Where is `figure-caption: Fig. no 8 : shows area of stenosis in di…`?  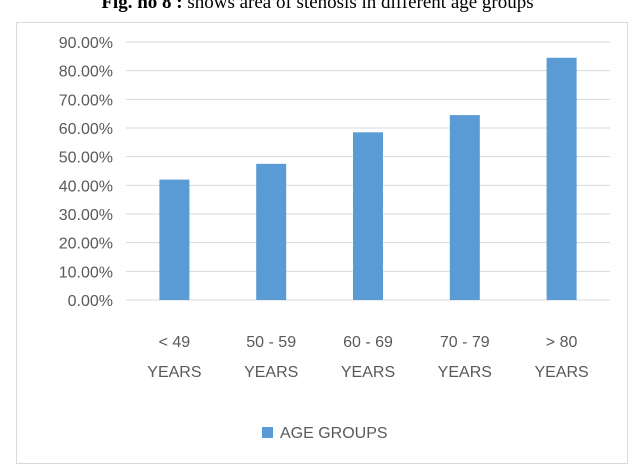
figure-caption: Fig. no 8 : shows area of stenosis in di… is located at coordinates (317, 10).